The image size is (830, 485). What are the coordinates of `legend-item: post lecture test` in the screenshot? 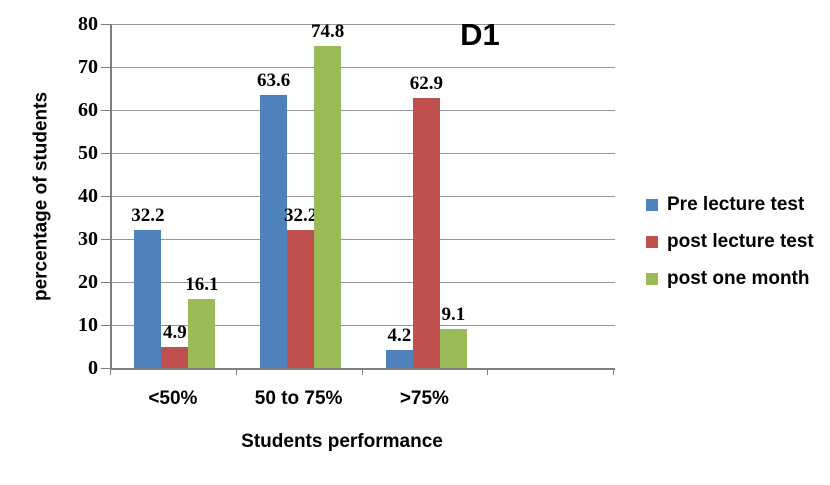 It's located at (730, 242).